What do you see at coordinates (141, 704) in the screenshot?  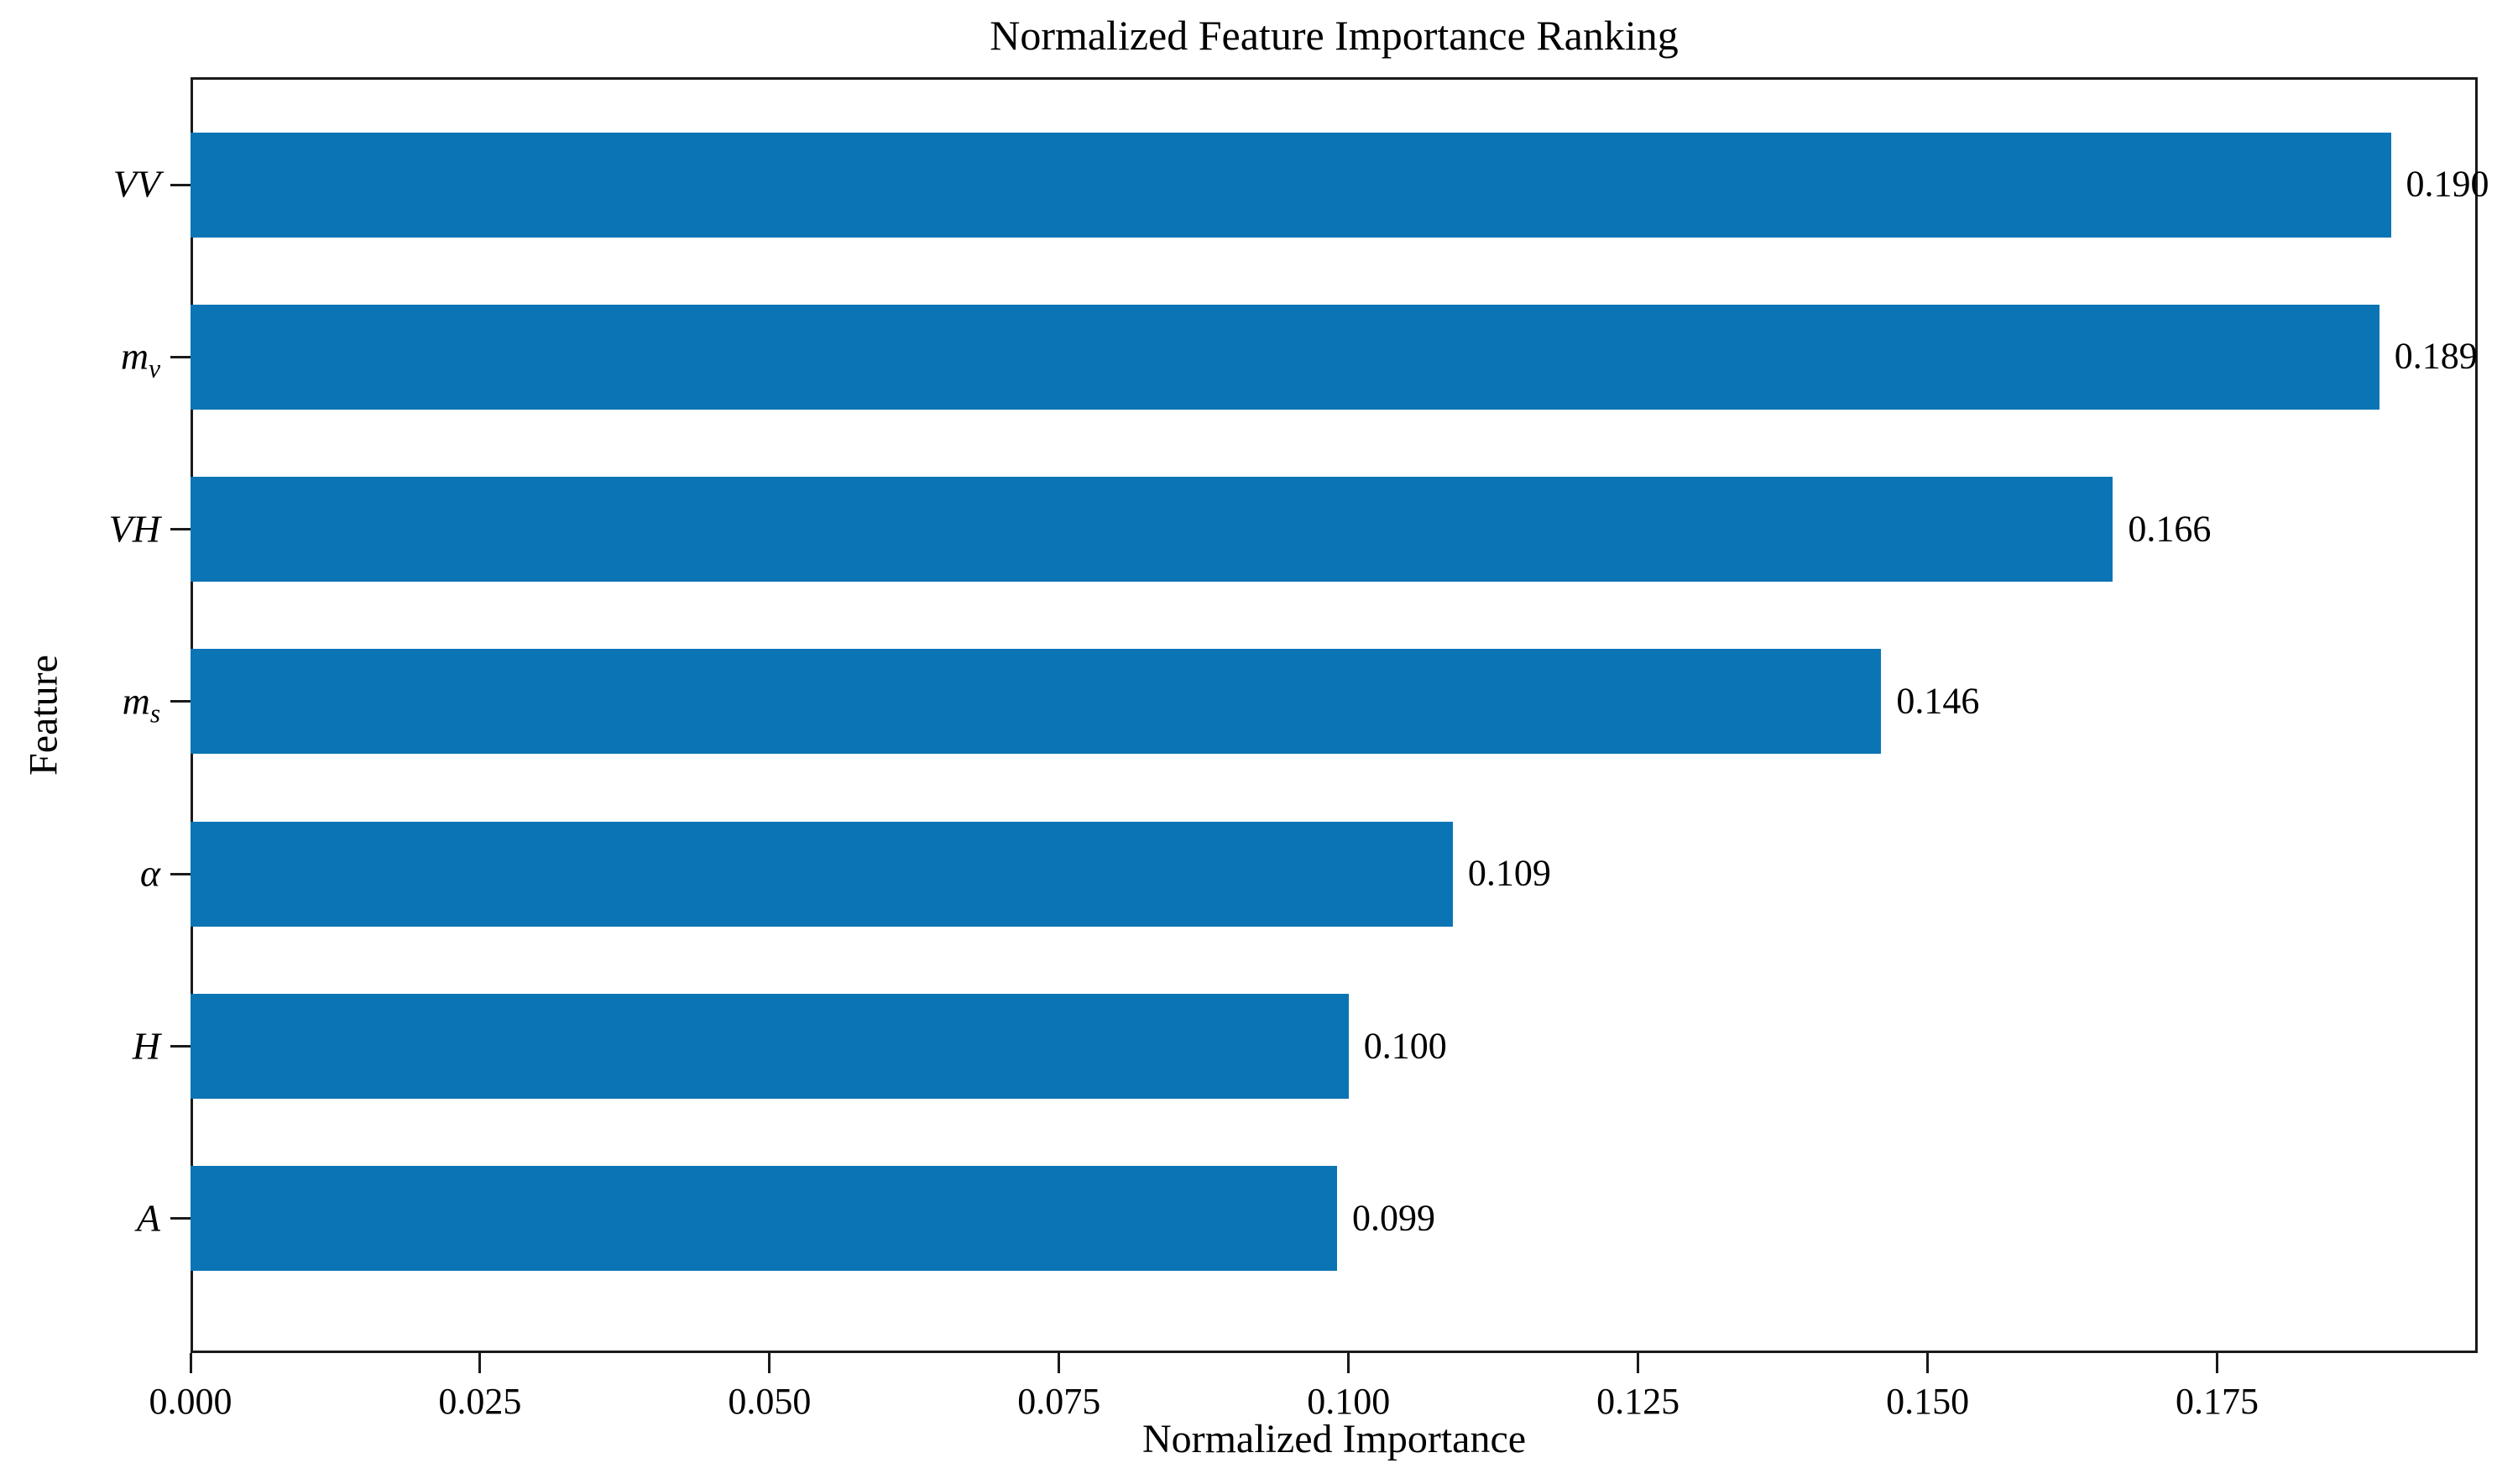 I see `y-tick-label-ms: ms` at bounding box center [141, 704].